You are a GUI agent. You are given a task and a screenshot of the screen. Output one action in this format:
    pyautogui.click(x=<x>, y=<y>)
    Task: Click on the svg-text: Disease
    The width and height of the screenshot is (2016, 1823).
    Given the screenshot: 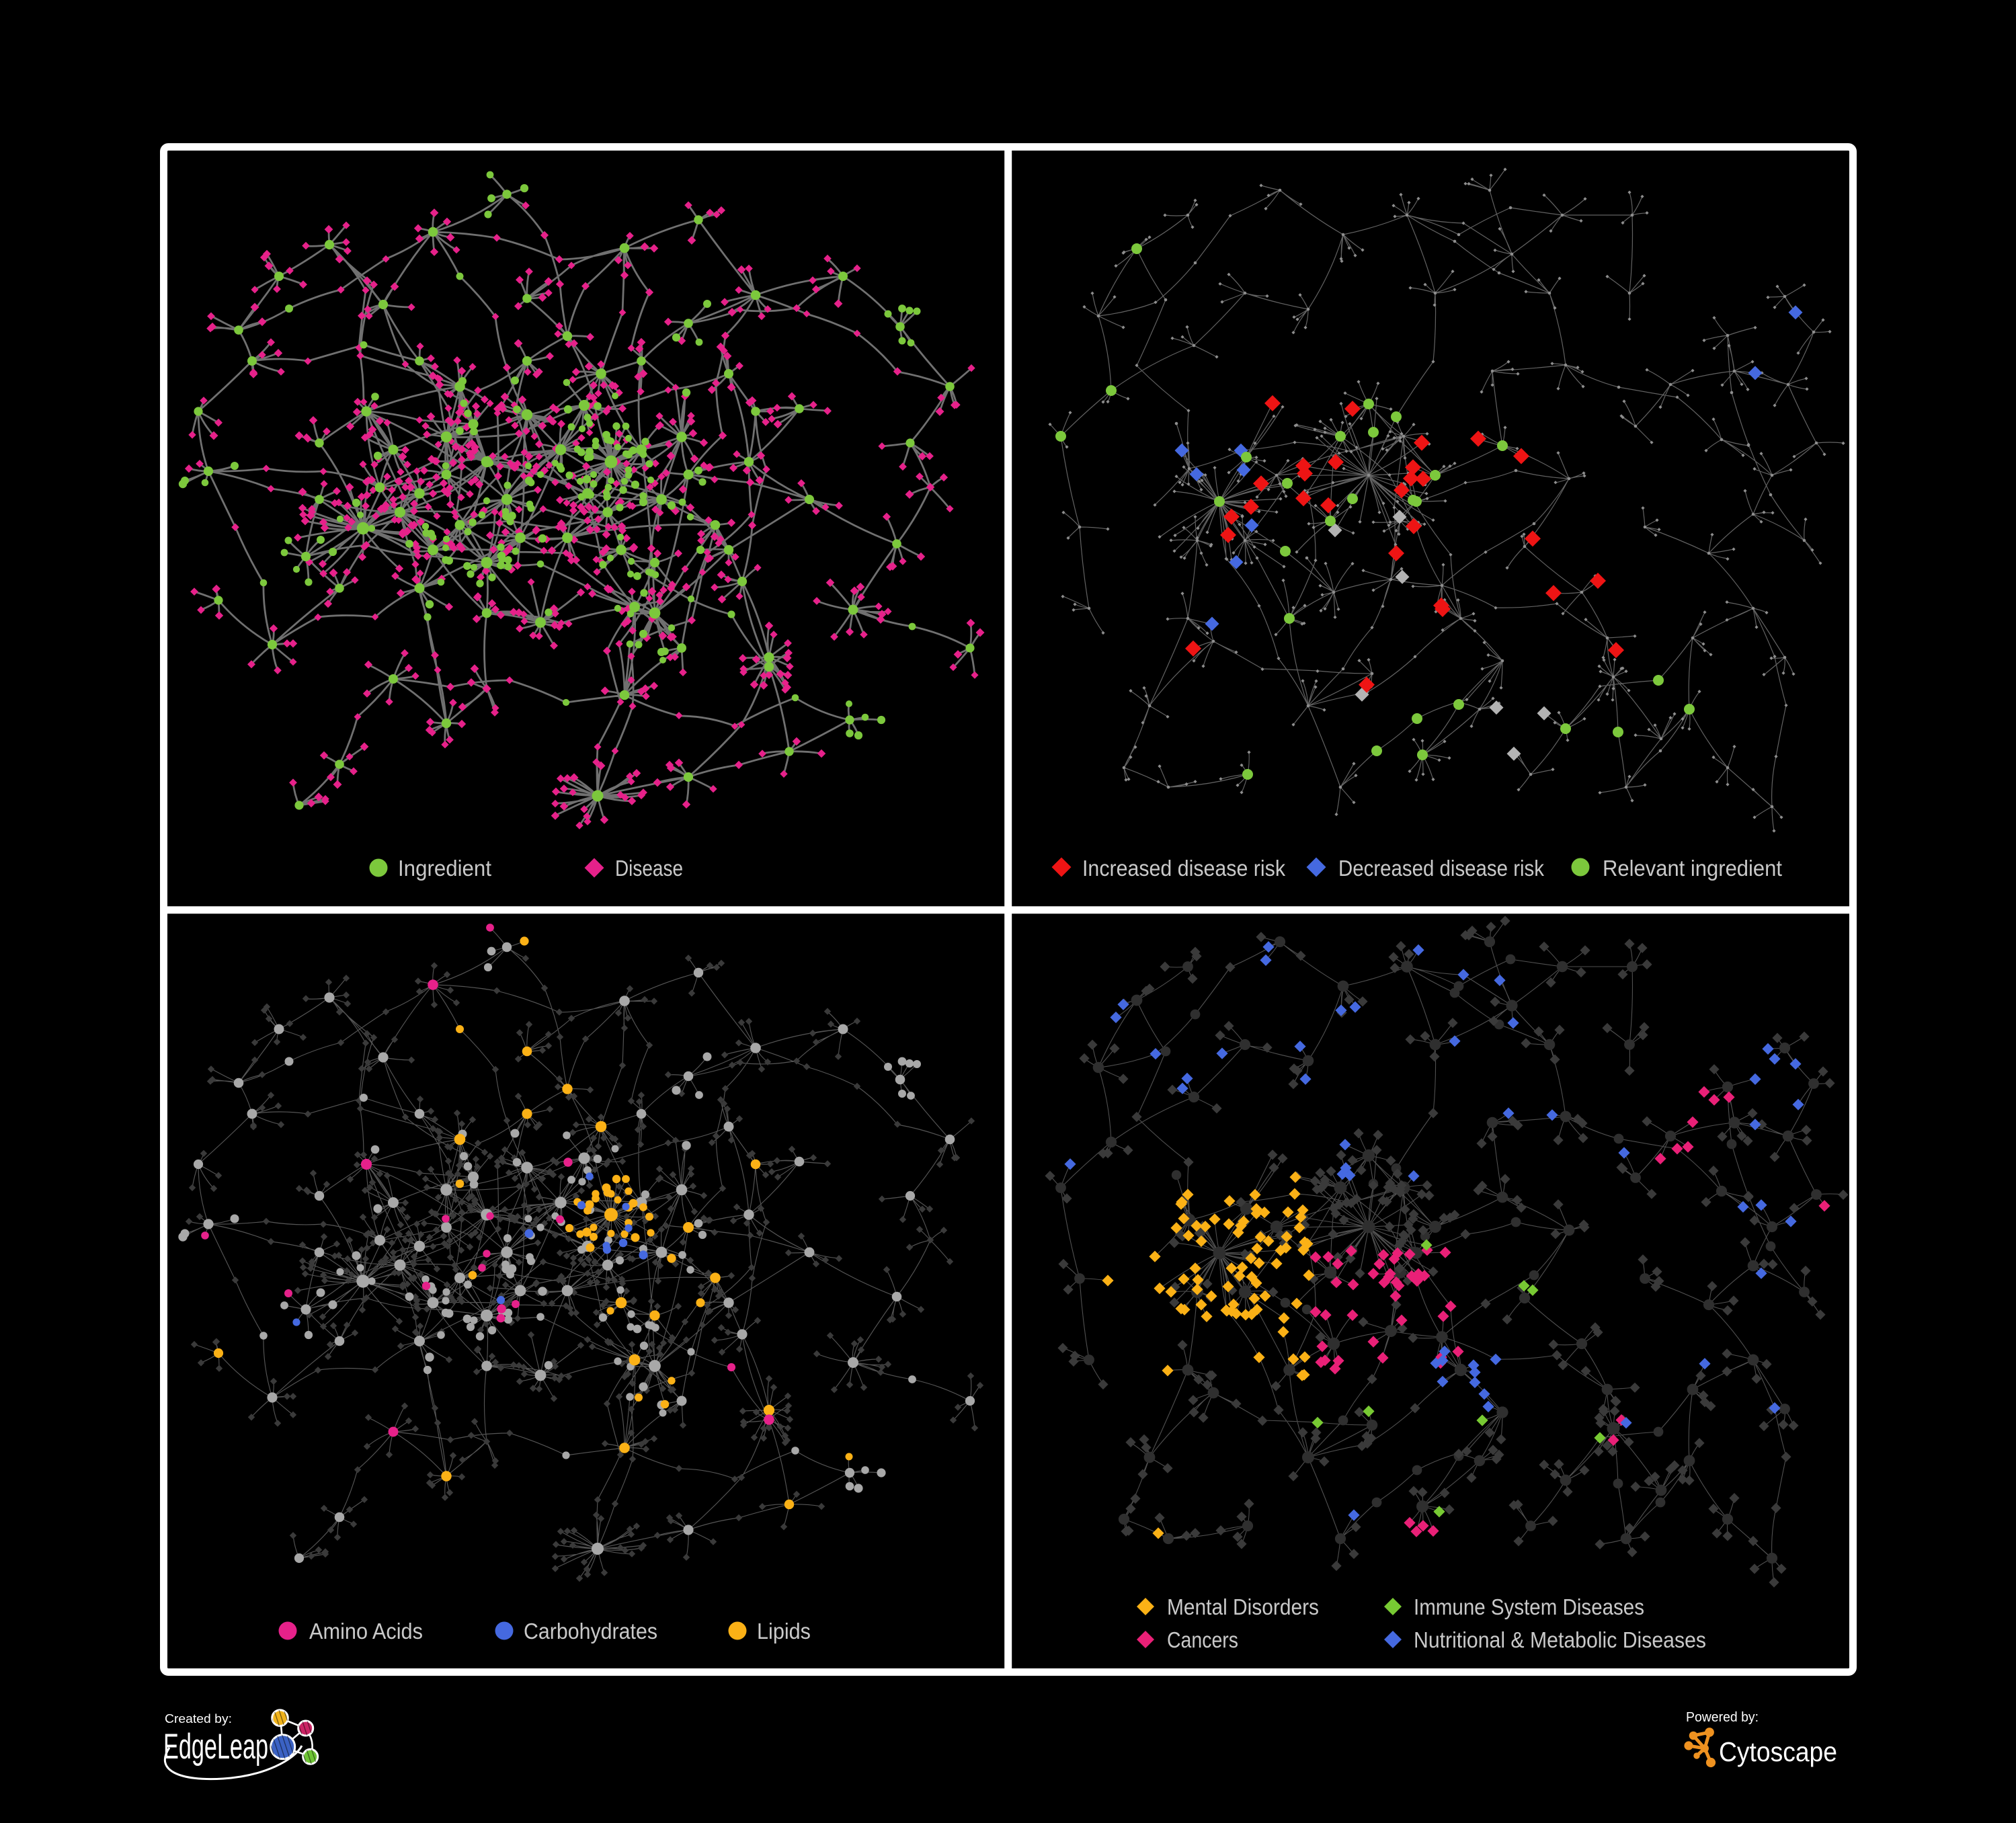 What is the action you would take?
    pyautogui.click(x=649, y=868)
    